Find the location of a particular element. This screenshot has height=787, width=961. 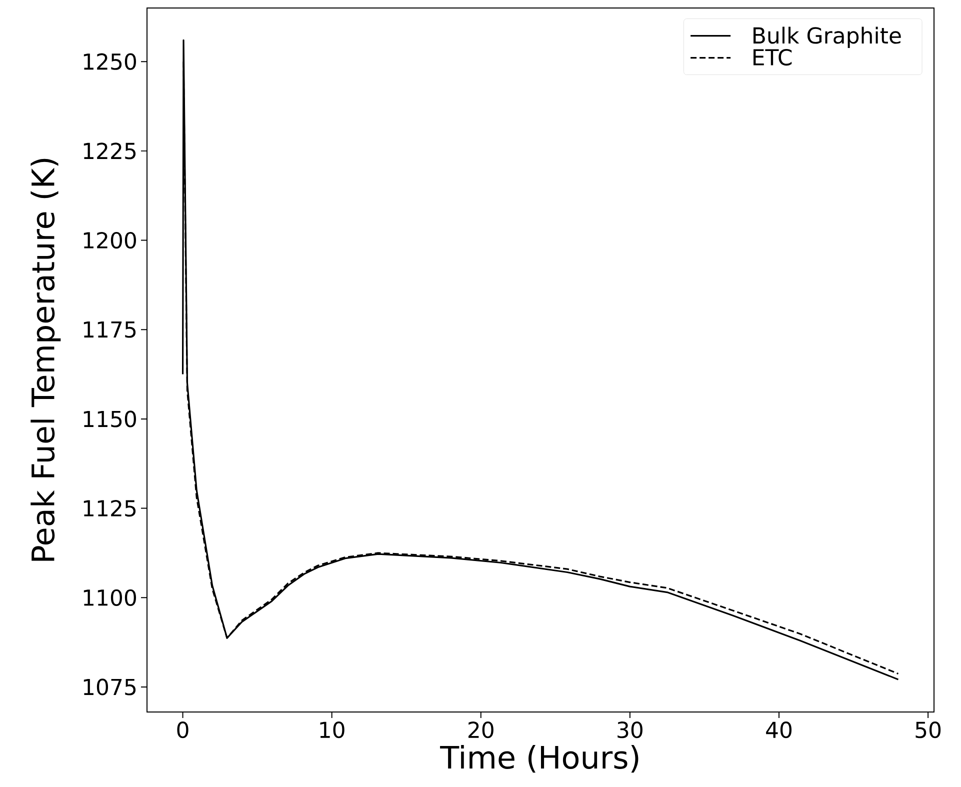

x-tick-label: 50 is located at coordinates (928, 730).